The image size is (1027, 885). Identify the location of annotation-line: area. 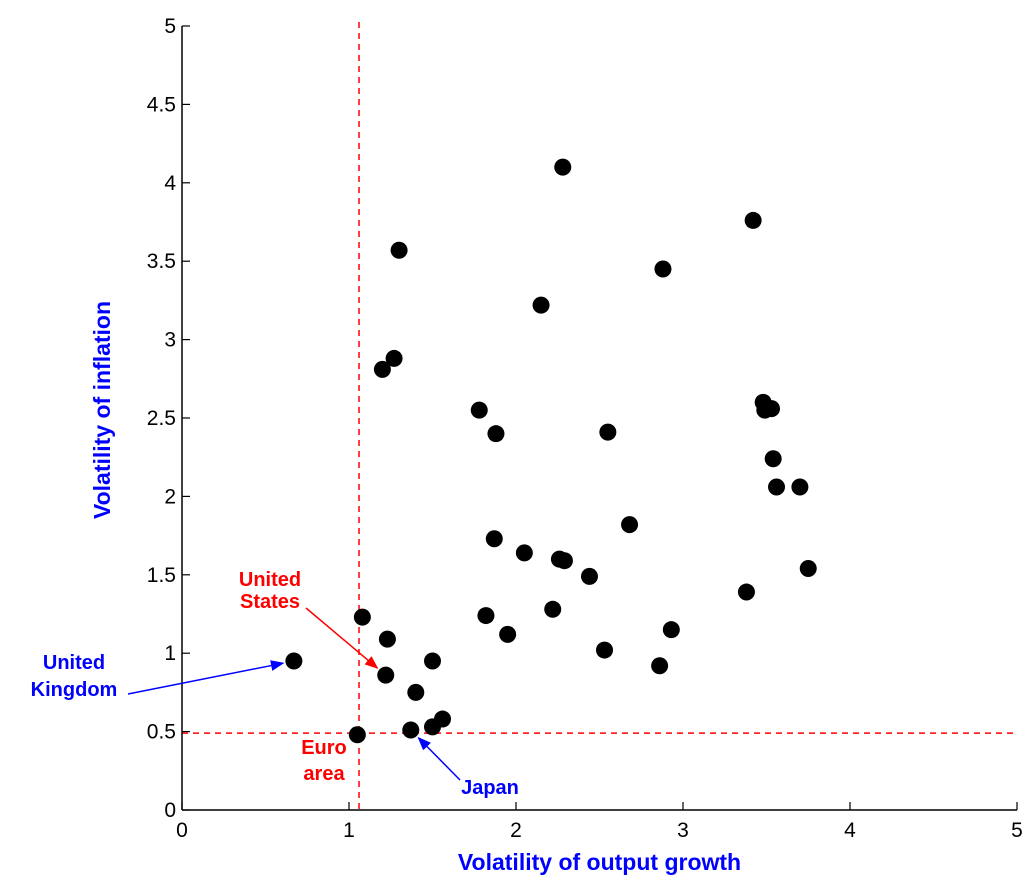
(324, 774).